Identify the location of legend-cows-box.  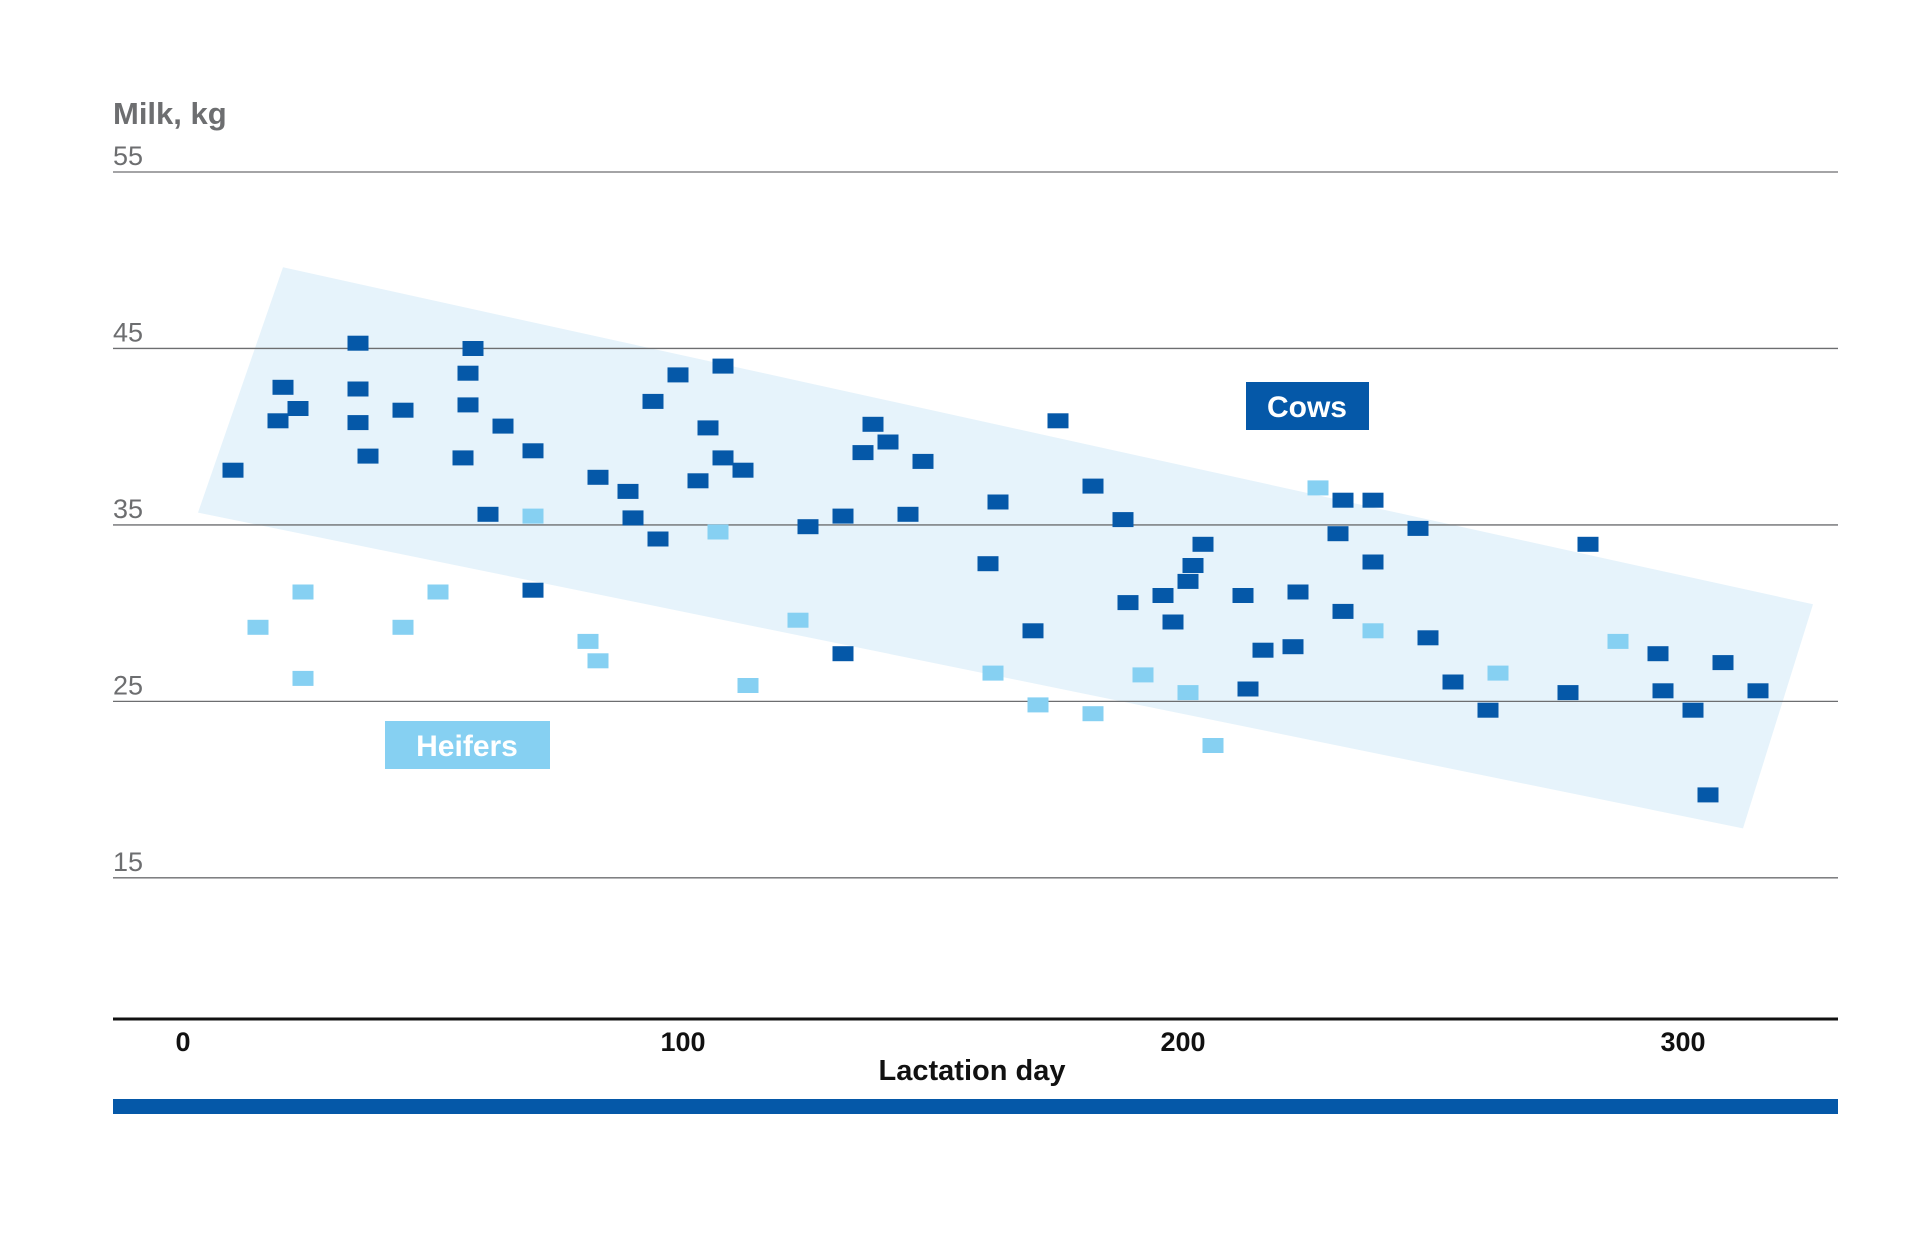
(1307, 406).